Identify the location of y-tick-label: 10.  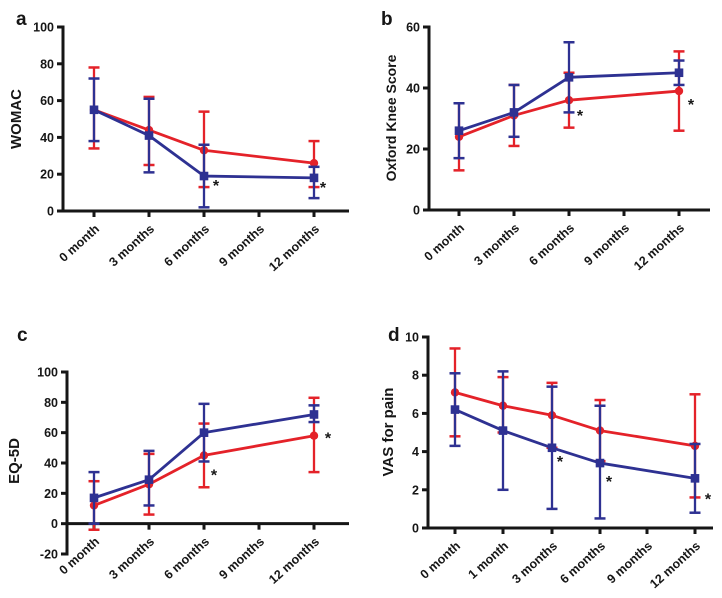
(412, 338).